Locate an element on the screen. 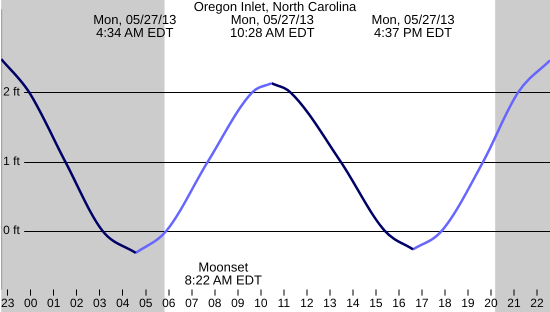 Image resolution: width=550 pixels, height=312 pixels. x-tick-label: 23 is located at coordinates (8, 303).